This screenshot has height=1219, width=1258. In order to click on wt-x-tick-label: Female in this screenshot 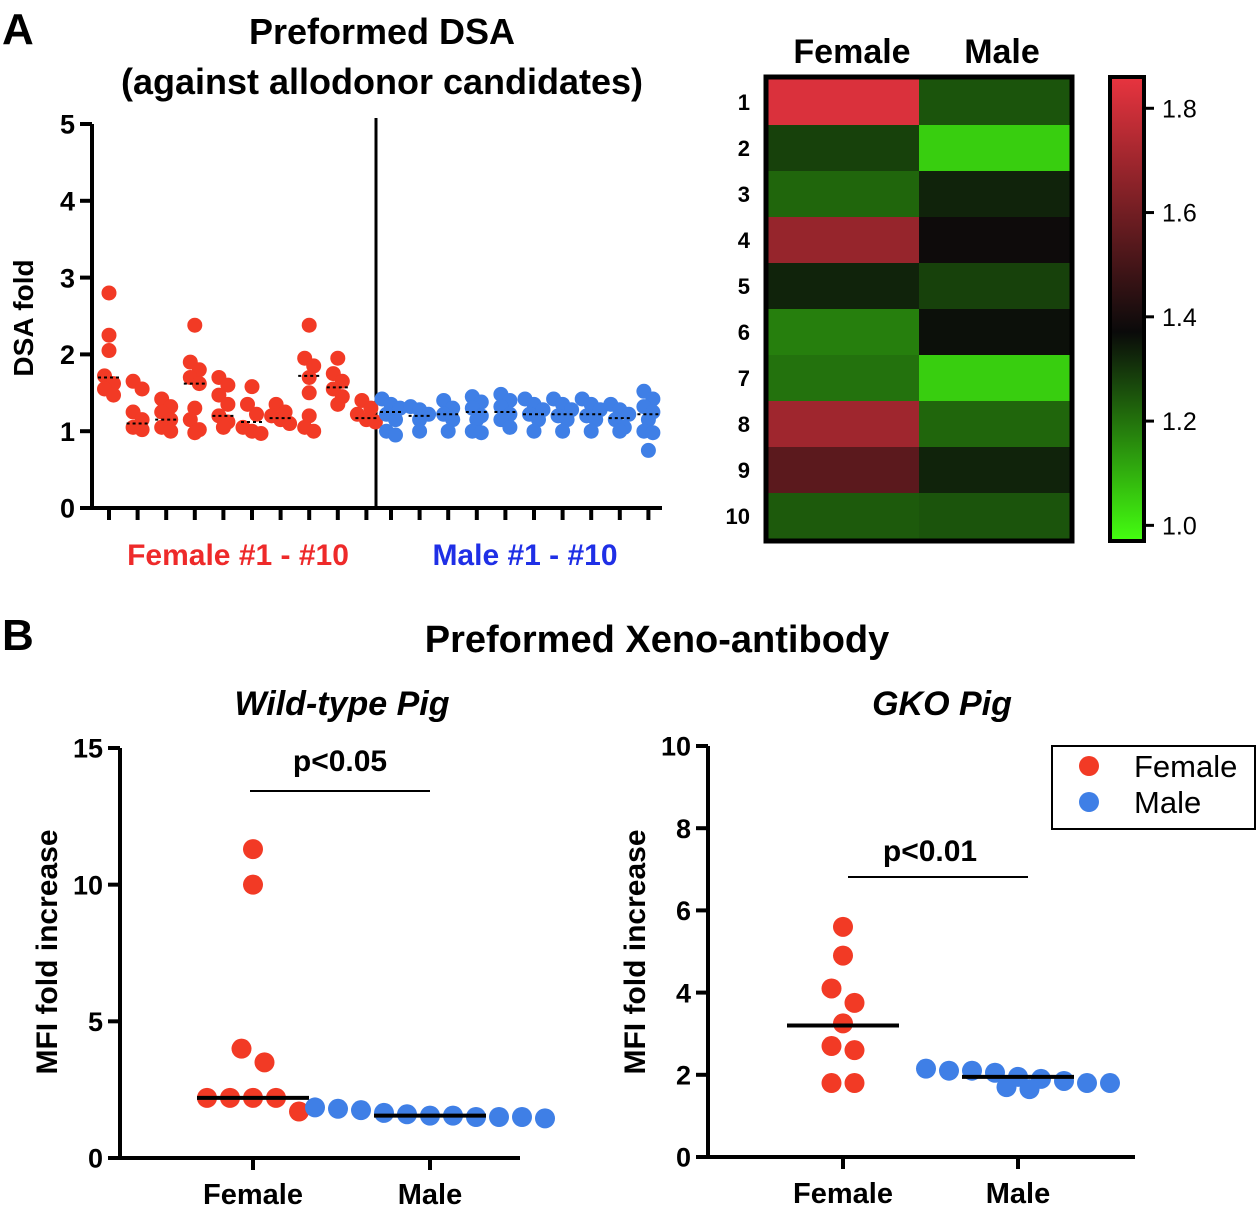, I will do `click(253, 1195)`.